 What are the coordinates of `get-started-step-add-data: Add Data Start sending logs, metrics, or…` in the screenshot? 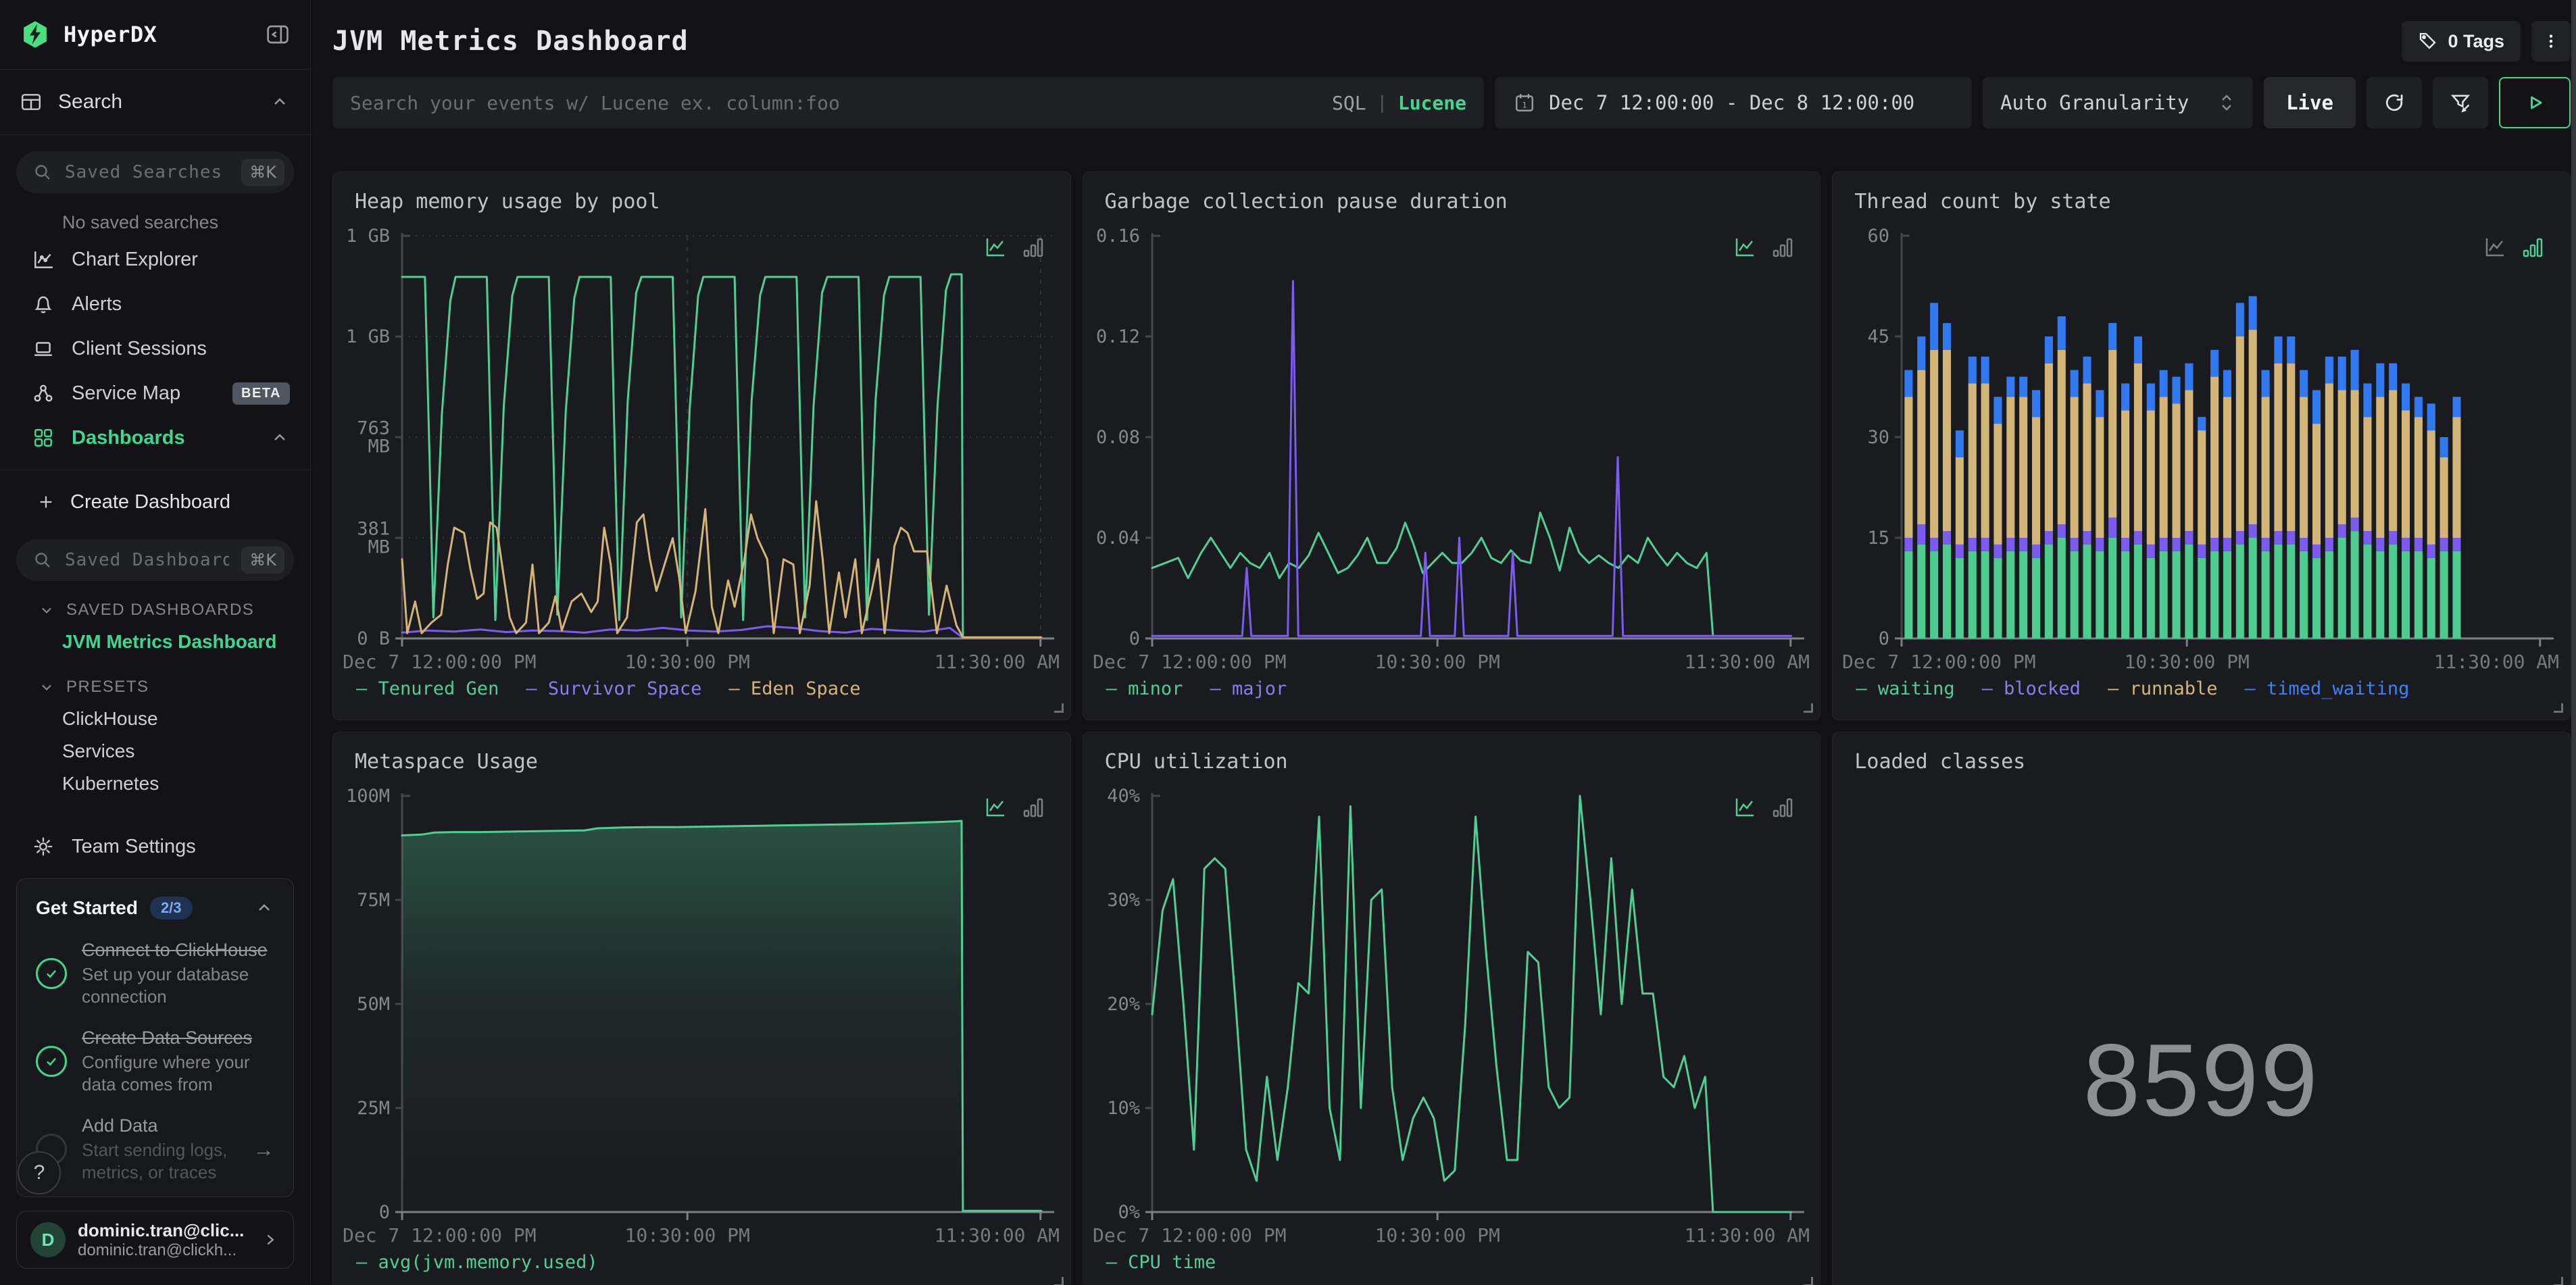 It's located at (155, 1149).